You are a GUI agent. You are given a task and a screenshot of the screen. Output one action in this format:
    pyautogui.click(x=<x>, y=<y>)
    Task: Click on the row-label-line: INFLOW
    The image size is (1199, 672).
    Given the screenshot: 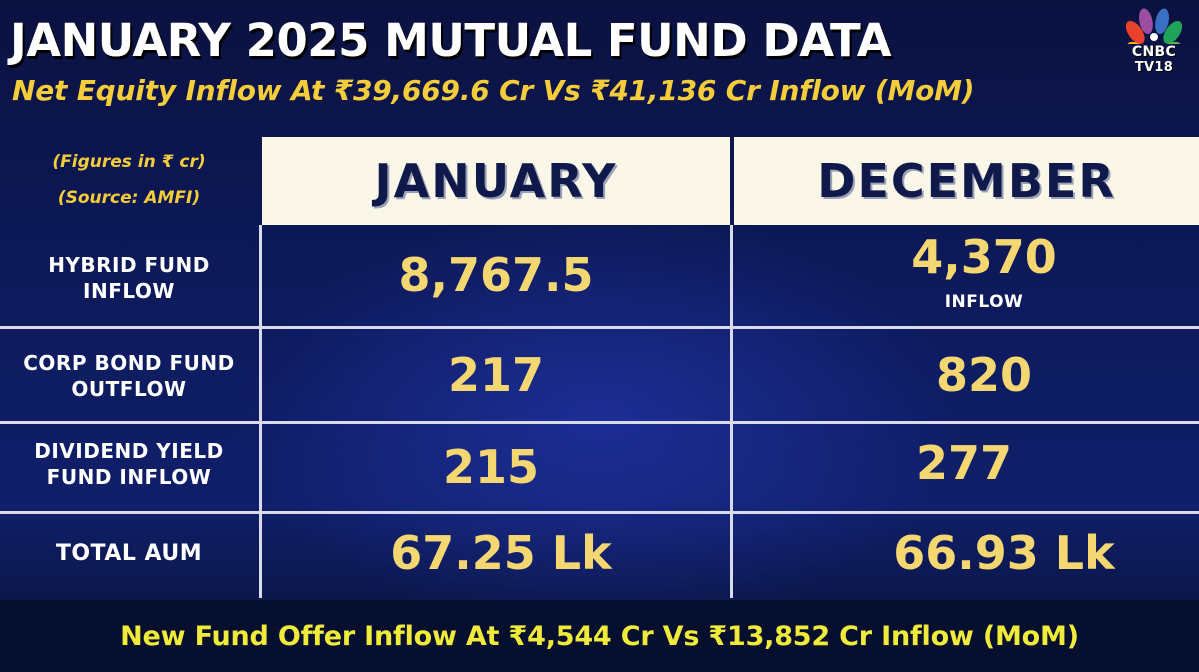 What is the action you would take?
    pyautogui.click(x=129, y=291)
    